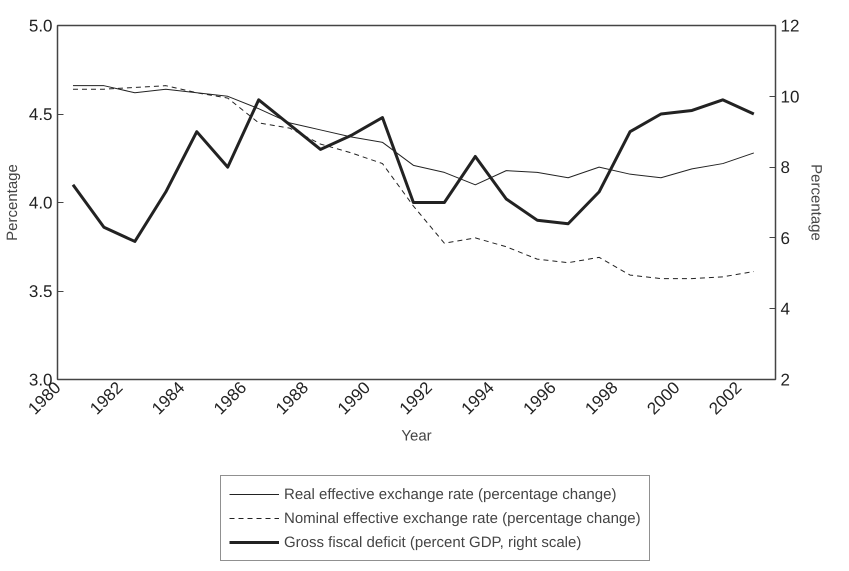  I want to click on y2-axis-title: Percentage, so click(815, 202).